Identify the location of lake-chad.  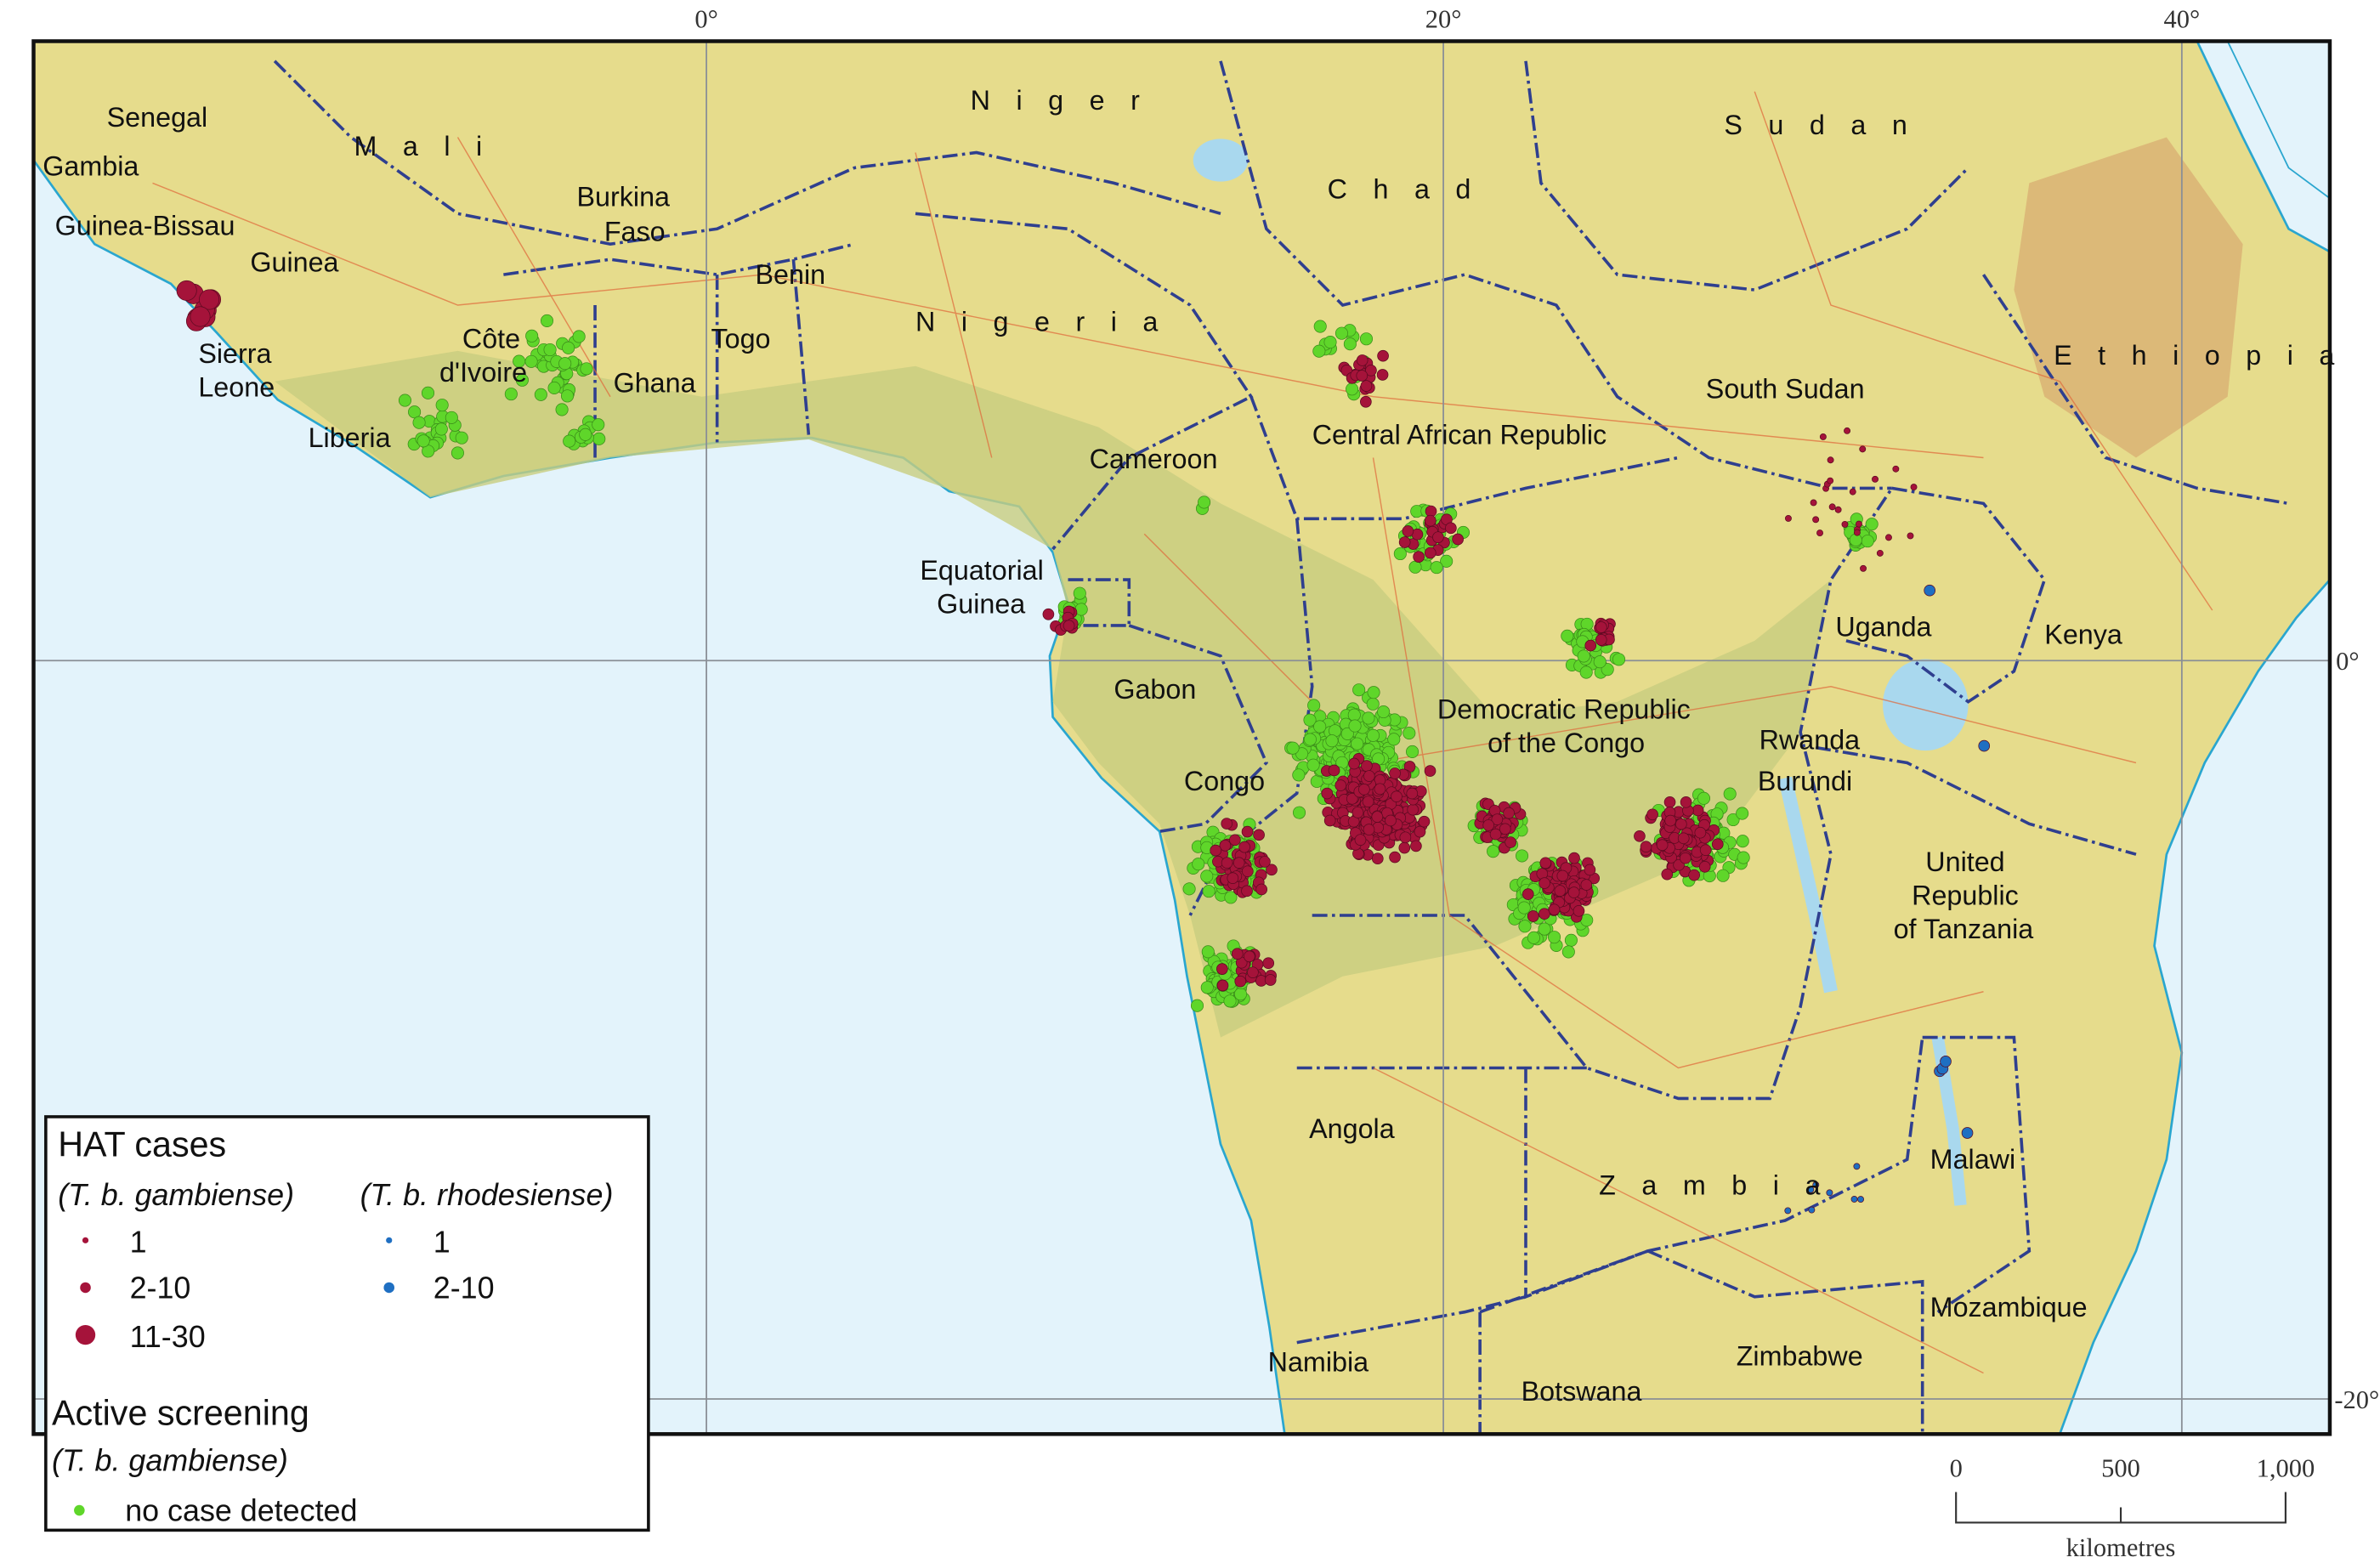
(1221, 160).